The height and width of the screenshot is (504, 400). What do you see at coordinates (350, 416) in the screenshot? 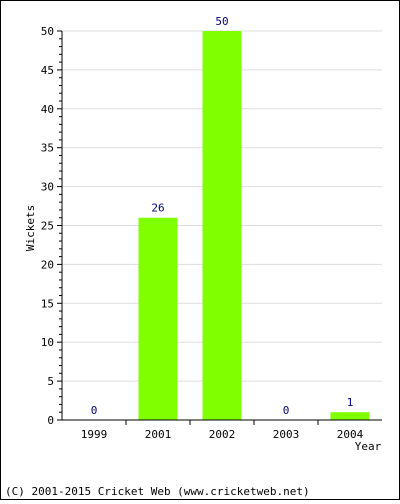
I see `bar-2004` at bounding box center [350, 416].